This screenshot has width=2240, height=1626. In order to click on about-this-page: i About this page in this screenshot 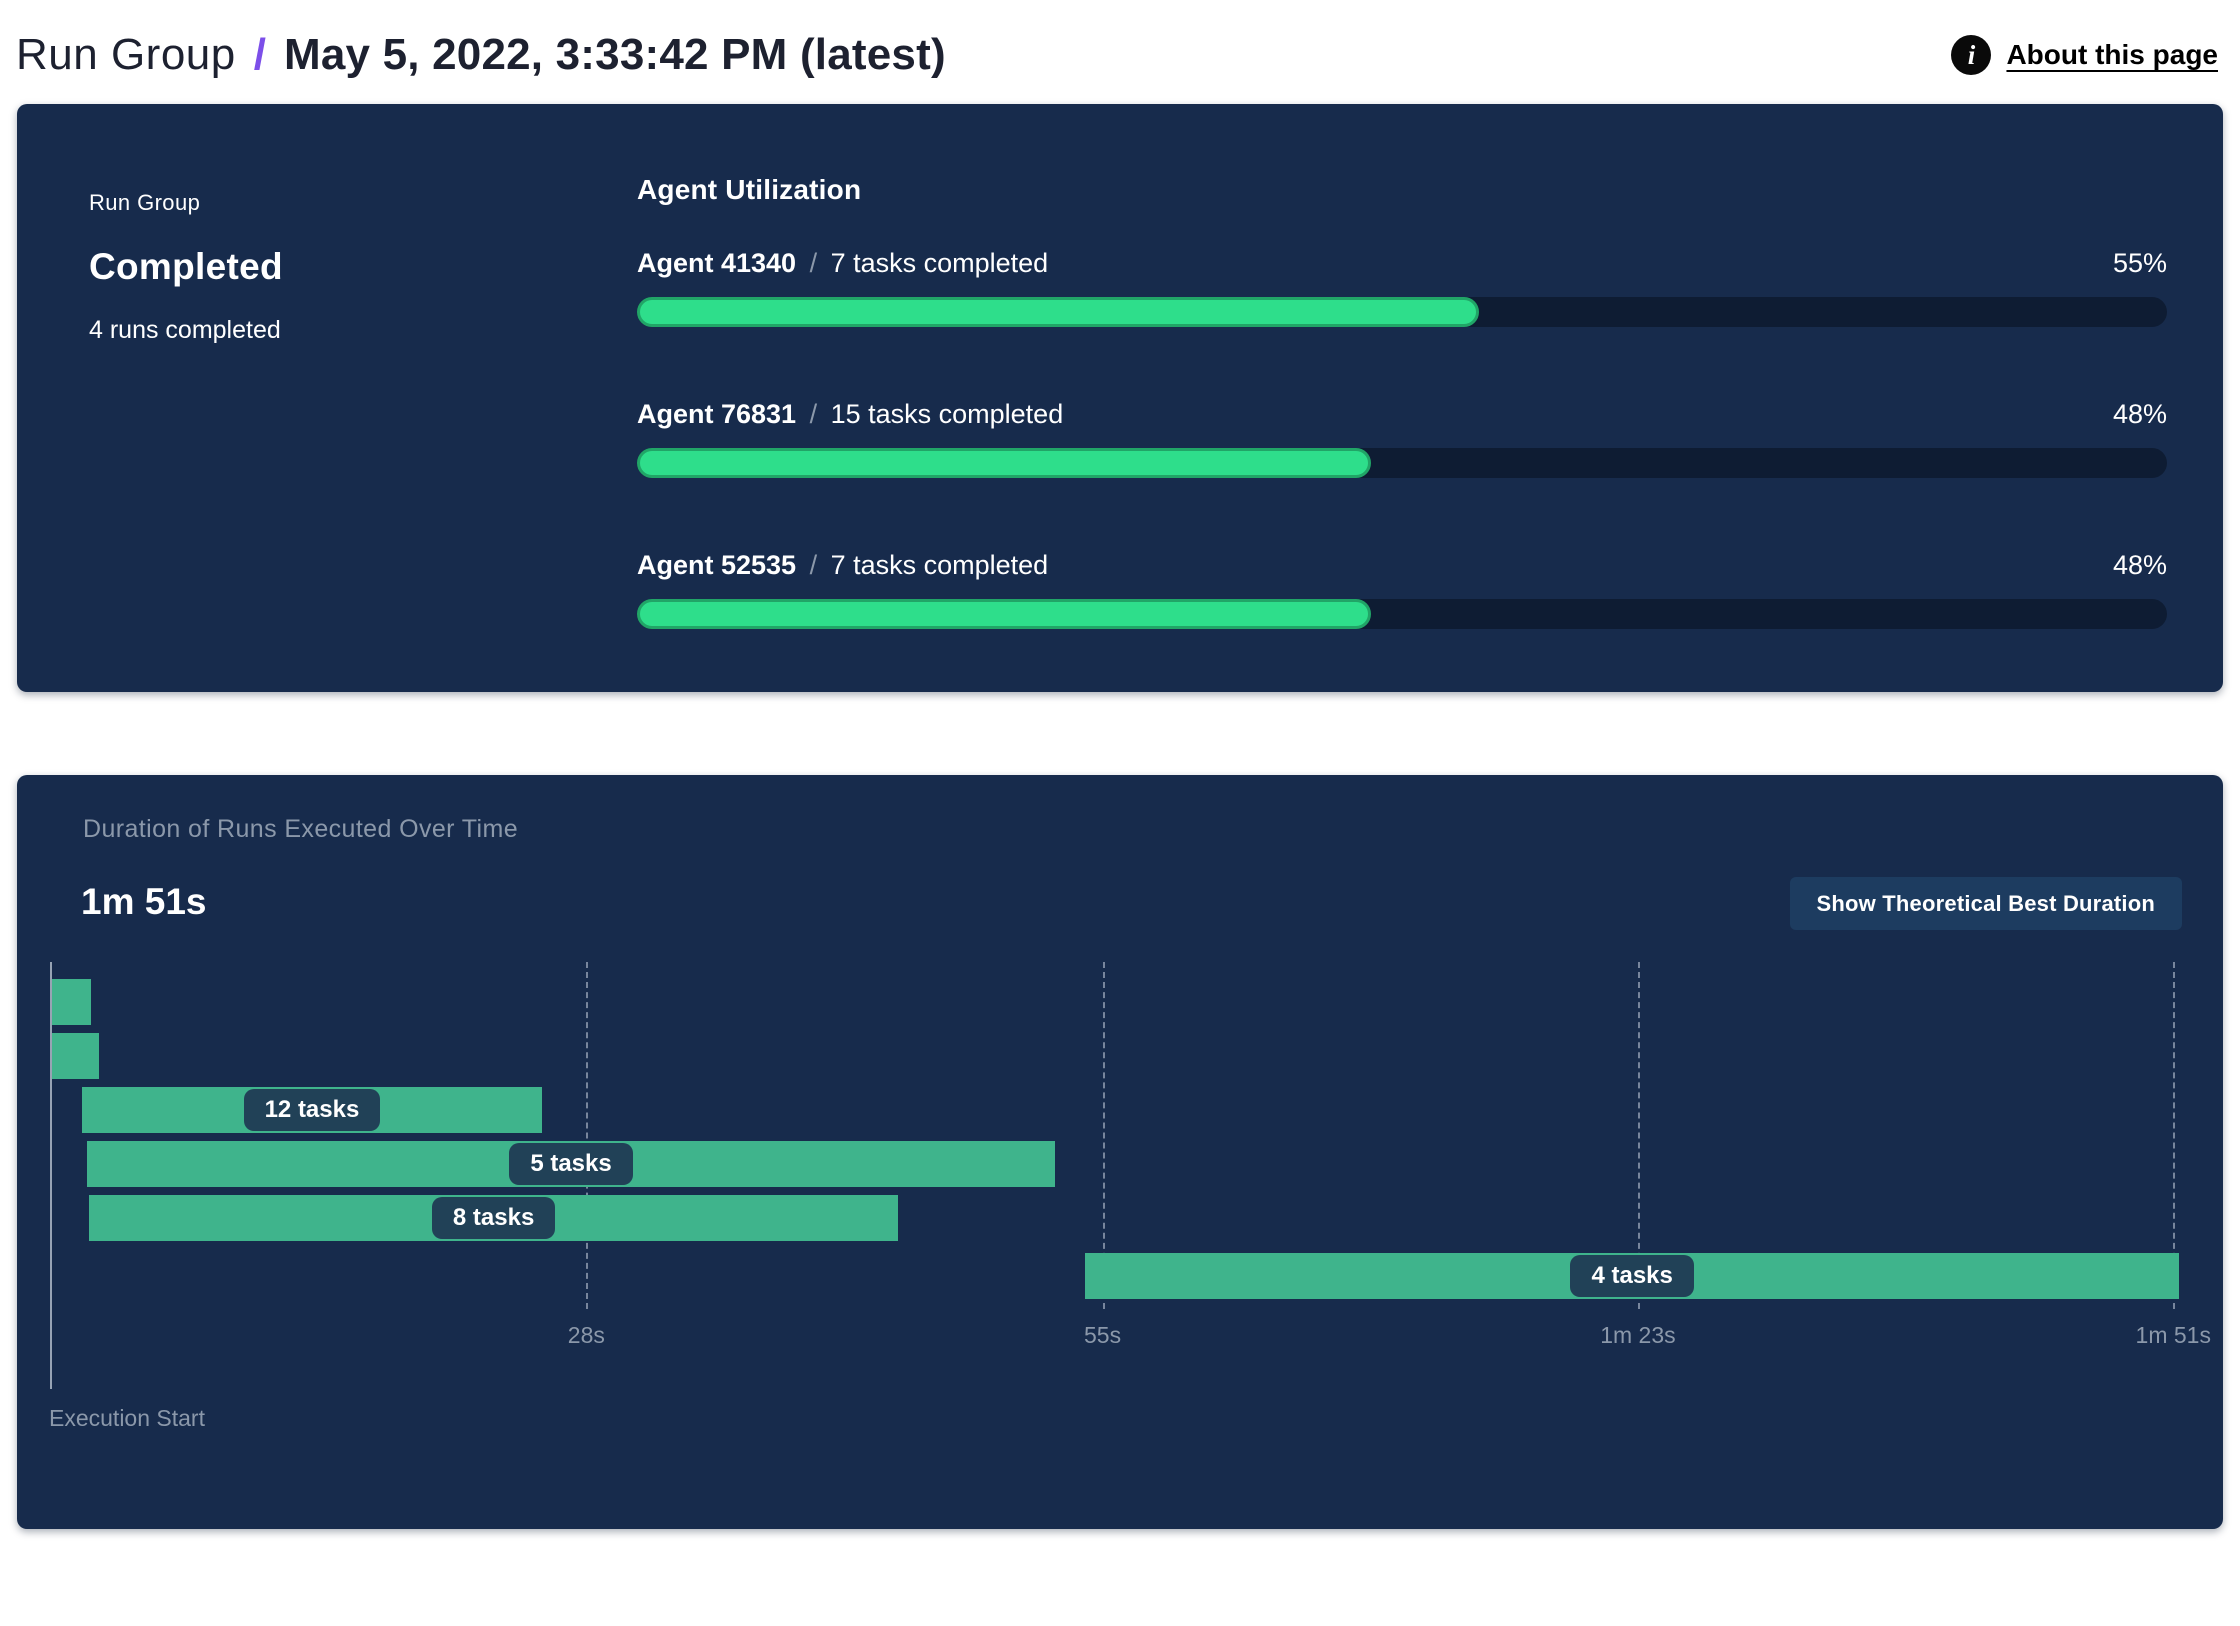, I will do `click(2084, 55)`.